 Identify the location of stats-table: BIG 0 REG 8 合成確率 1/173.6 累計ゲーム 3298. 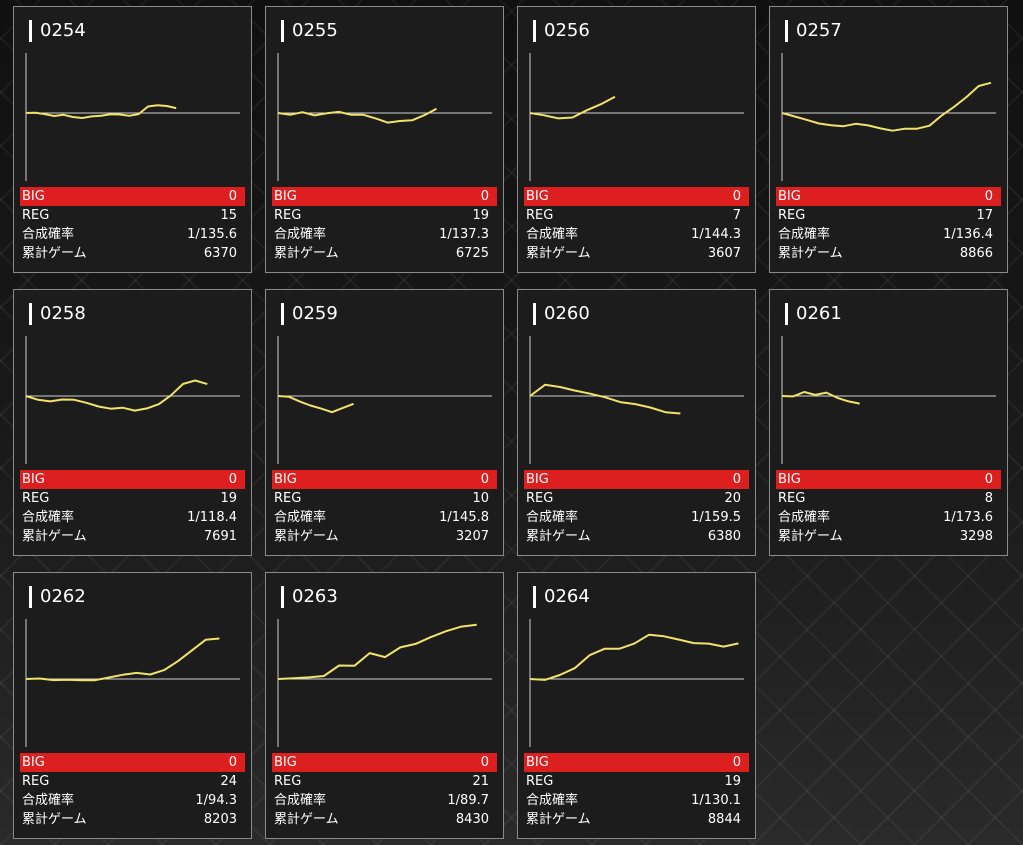
(888, 508).